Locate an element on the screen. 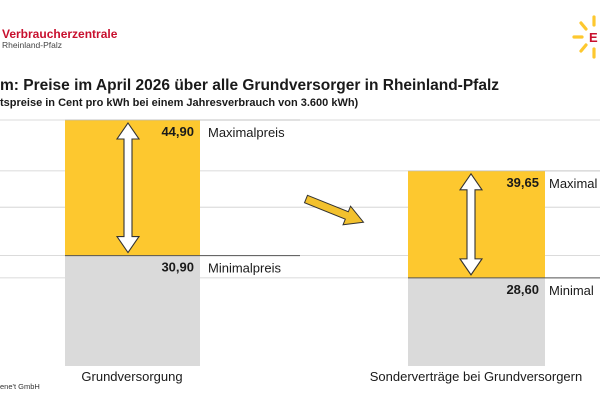  logo-letter: E is located at coordinates (593, 37).